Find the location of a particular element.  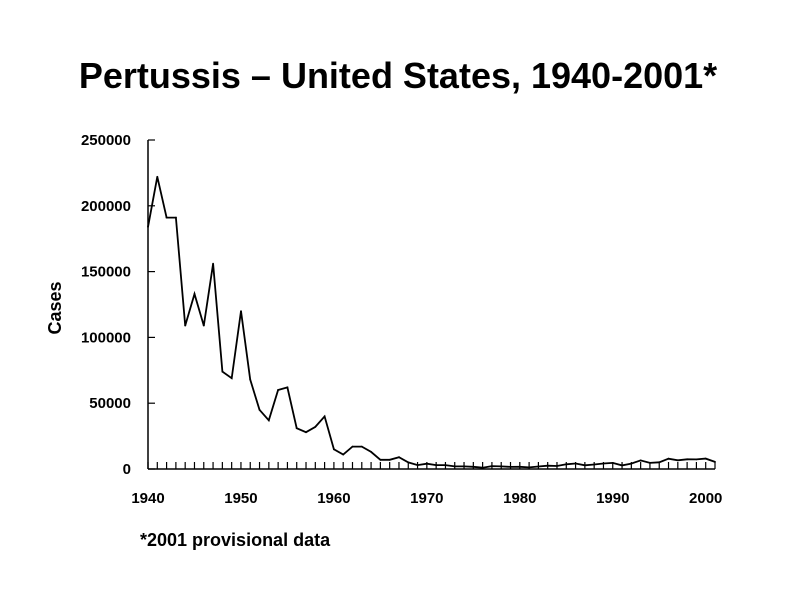

x-tick-label: 1980 is located at coordinates (519, 498).